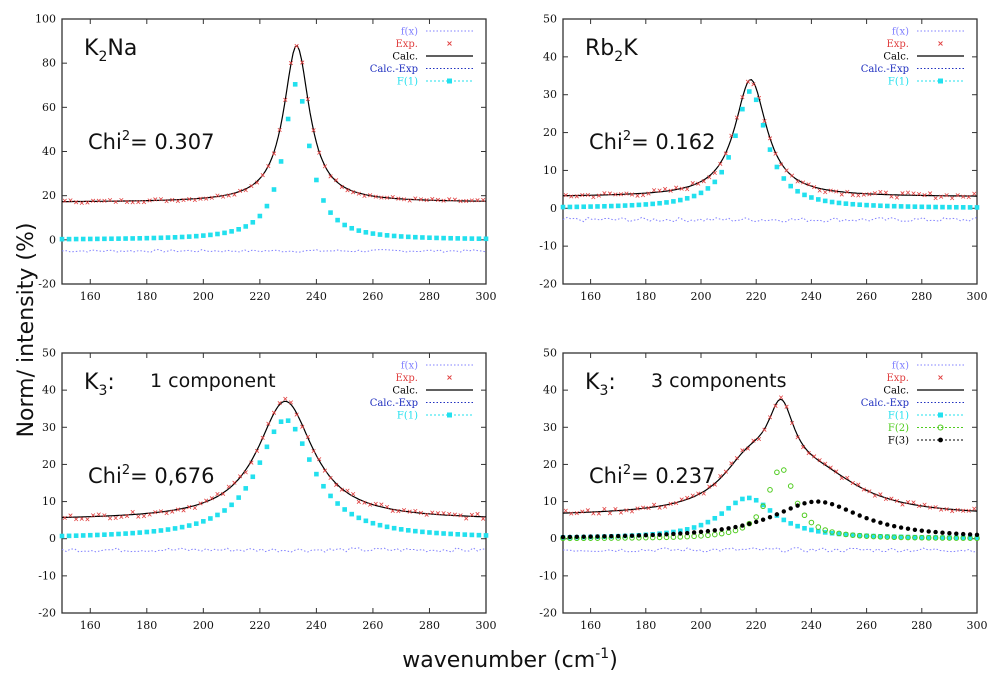 The width and height of the screenshot is (992, 677). What do you see at coordinates (590, 296) in the screenshot?
I see `x-tick-label: 160` at bounding box center [590, 296].